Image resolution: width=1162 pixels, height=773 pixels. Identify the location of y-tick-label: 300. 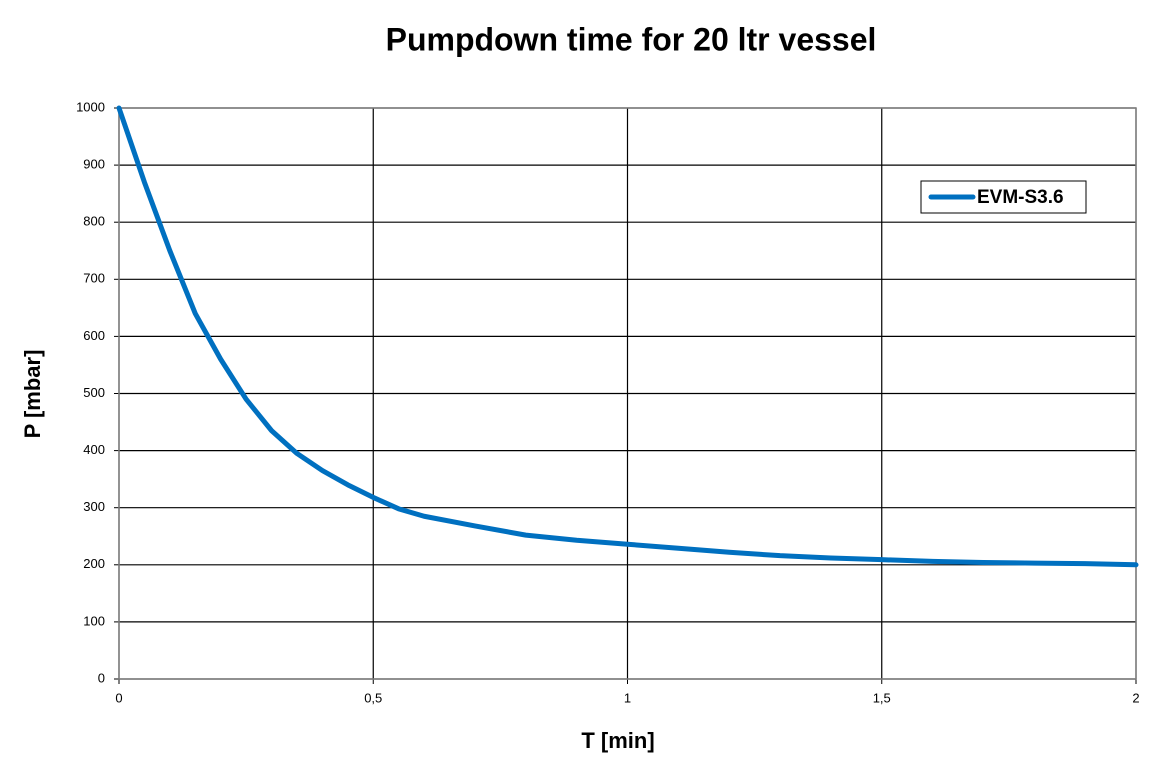
(94, 506).